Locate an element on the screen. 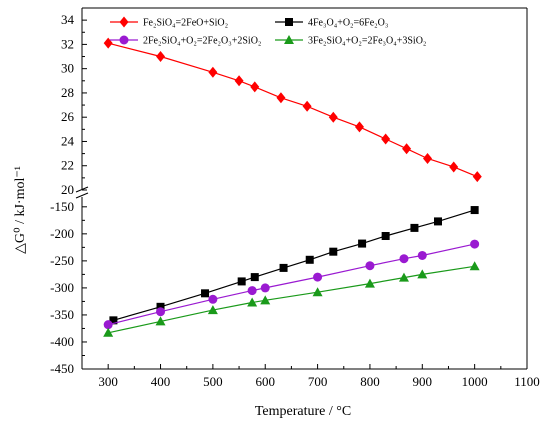 The image size is (550, 429). y-tick-label: 34 is located at coordinates (68, 19).